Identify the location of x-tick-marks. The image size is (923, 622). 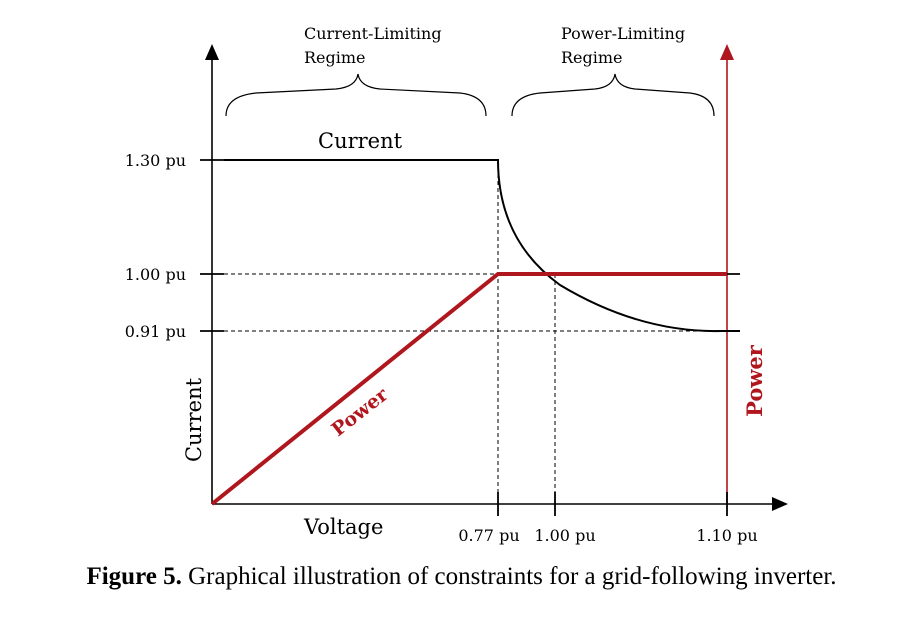
(612, 504).